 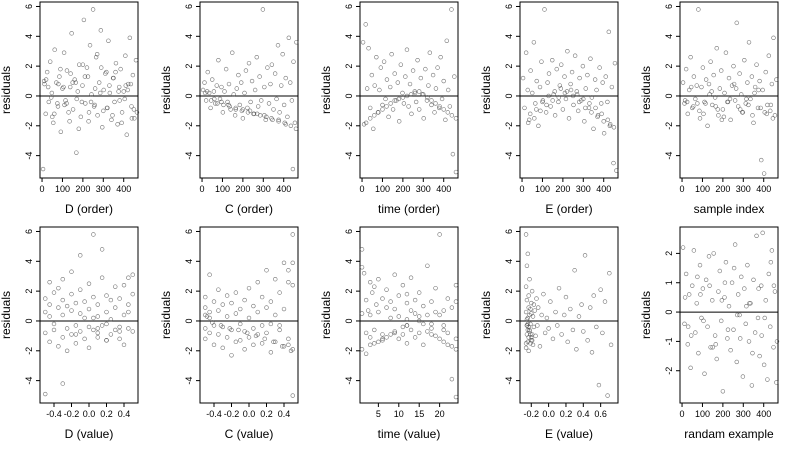 What do you see at coordinates (669, 312) in the screenshot?
I see `panel-10-y-tick-label: 0` at bounding box center [669, 312].